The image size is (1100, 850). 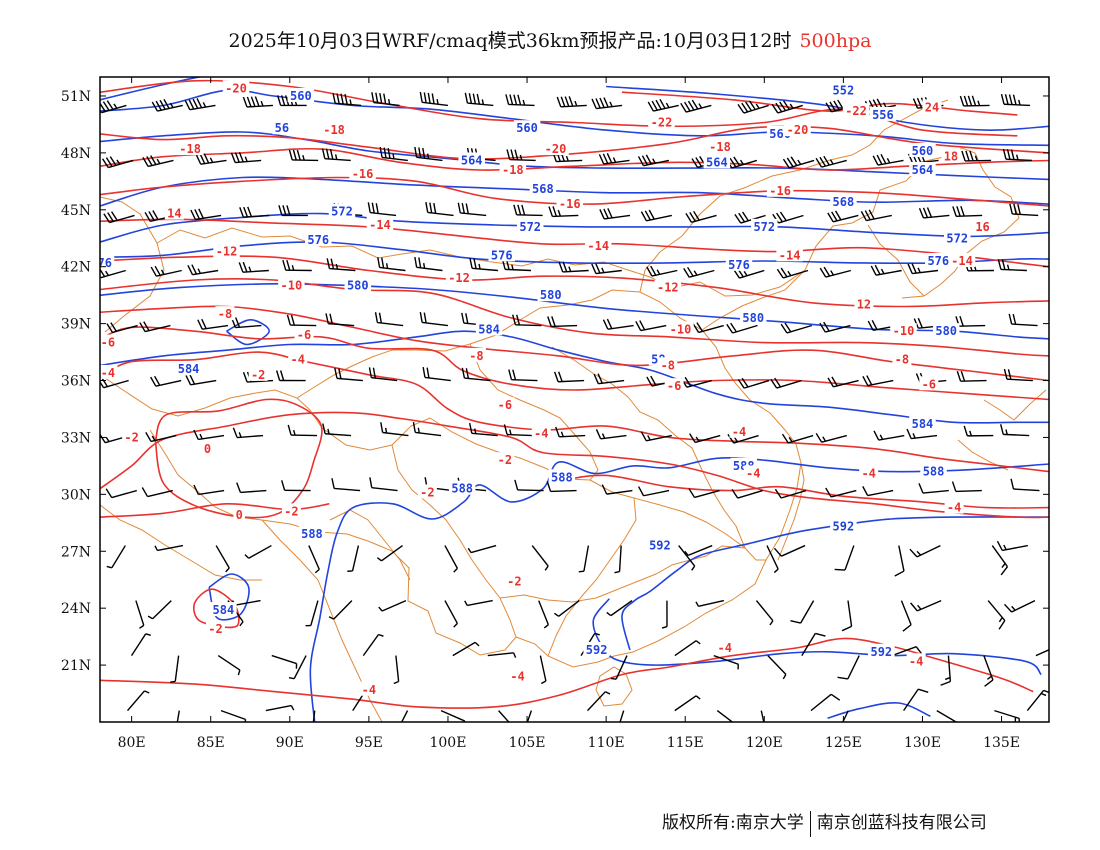 I want to click on lon-tick-label: 130E, so click(x=922, y=743).